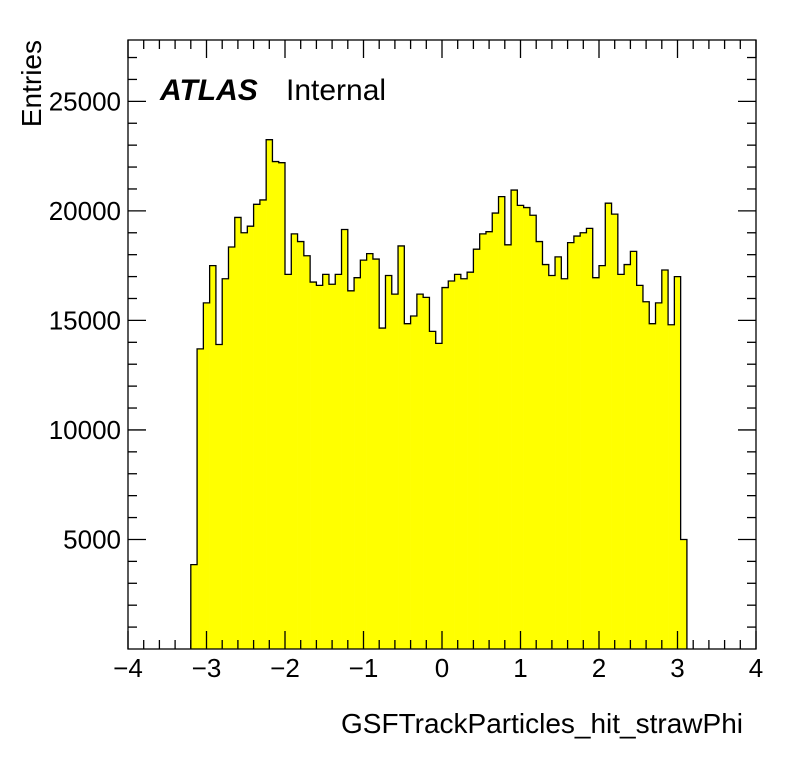  Describe the element at coordinates (520, 668) in the screenshot. I see `x-tick-label: 1` at that location.